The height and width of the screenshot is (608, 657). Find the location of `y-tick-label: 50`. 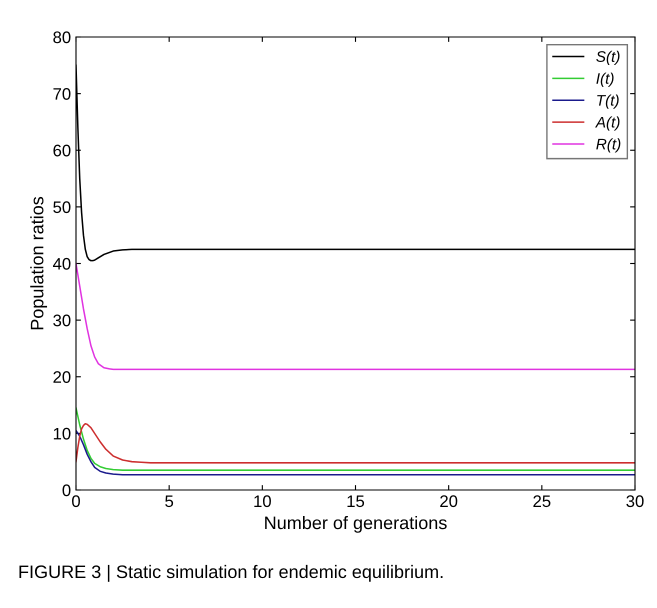

y-tick-label: 50 is located at coordinates (61, 207).